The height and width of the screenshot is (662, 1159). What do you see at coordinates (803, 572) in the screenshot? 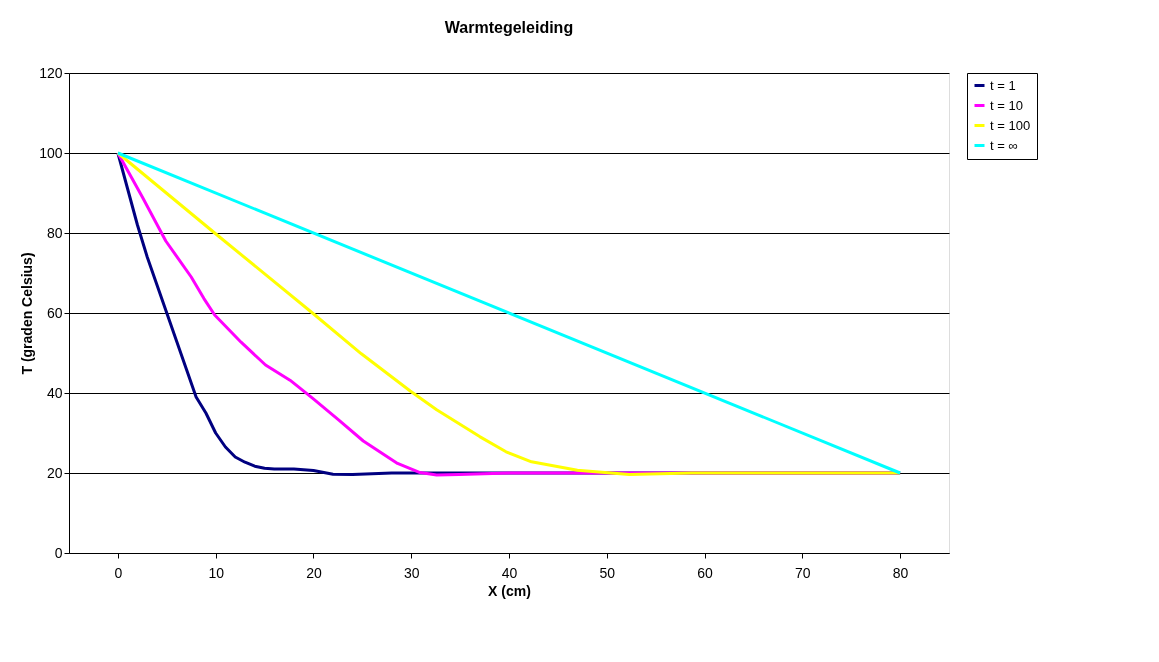
I see `x-tick-label: 70` at bounding box center [803, 572].